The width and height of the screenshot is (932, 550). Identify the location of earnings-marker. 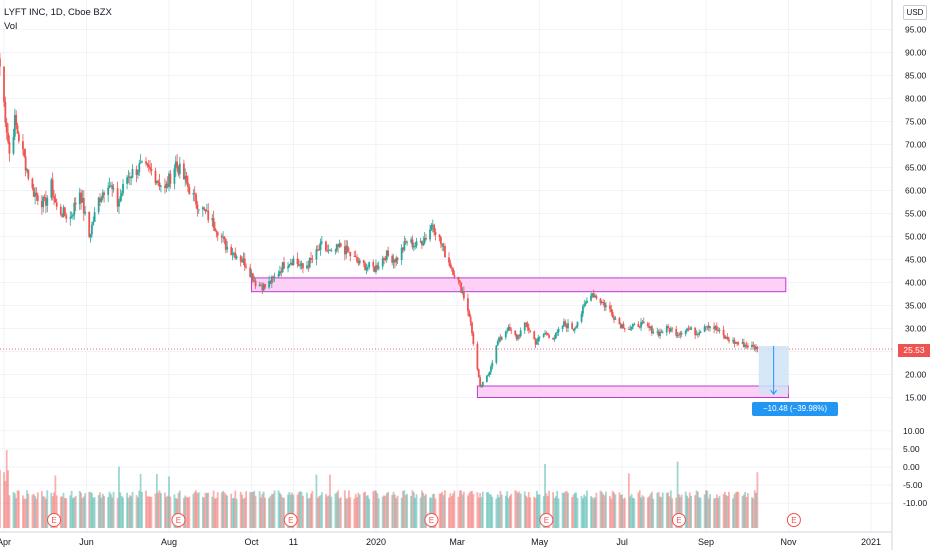
(178, 520).